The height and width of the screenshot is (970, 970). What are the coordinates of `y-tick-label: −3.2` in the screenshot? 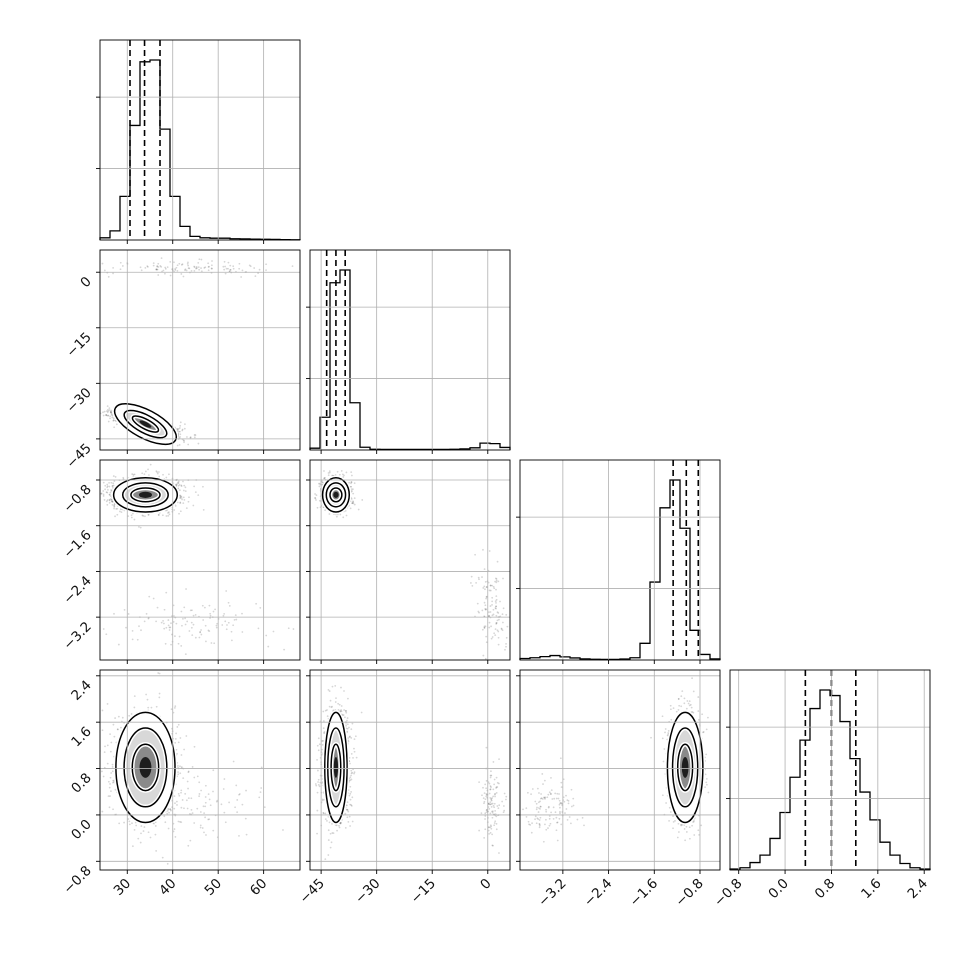 It's located at (77, 636).